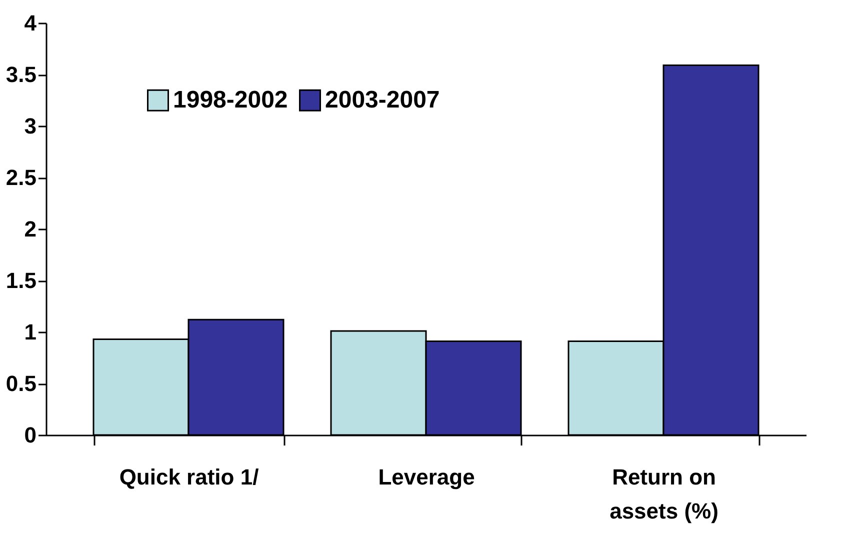 Image resolution: width=854 pixels, height=544 pixels. Describe the element at coordinates (30, 126) in the screenshot. I see `y-tick-label: 3` at that location.